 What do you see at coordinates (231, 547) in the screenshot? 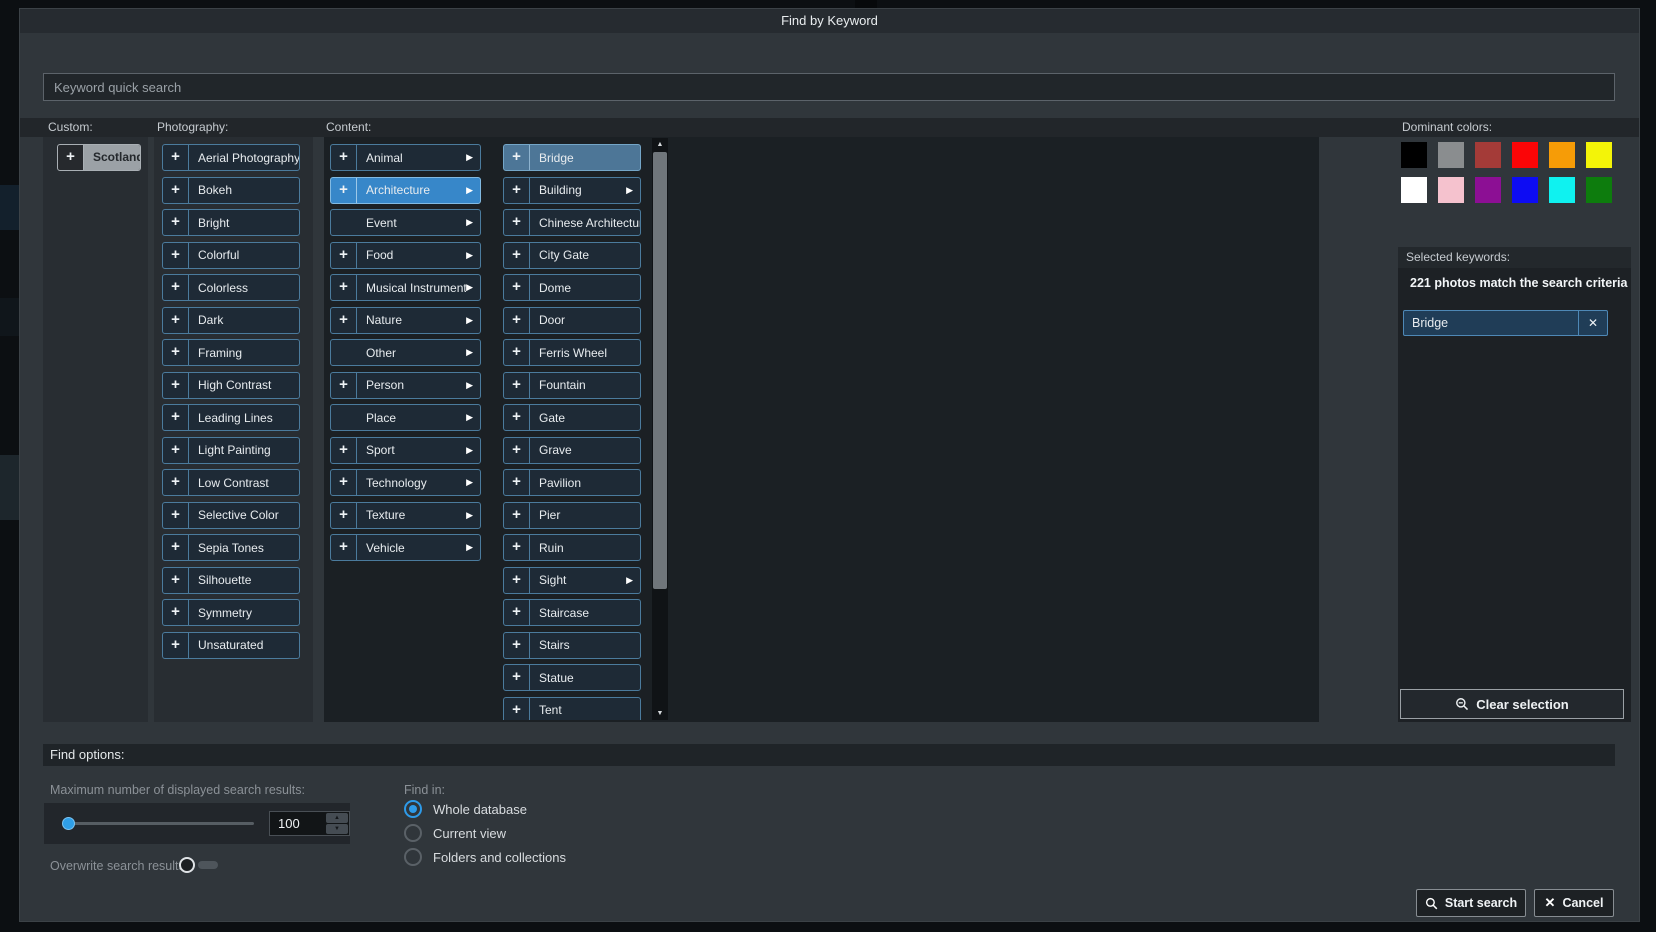
I see `keyword-button: + Sepia Tones ▶` at bounding box center [231, 547].